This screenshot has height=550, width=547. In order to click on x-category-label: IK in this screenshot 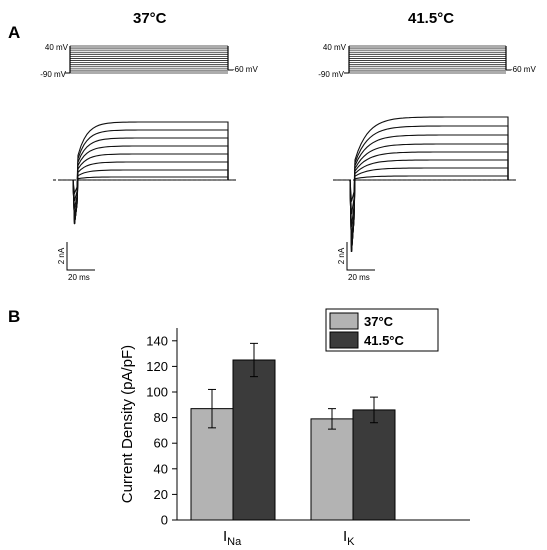, I will do `click(349, 538)`.